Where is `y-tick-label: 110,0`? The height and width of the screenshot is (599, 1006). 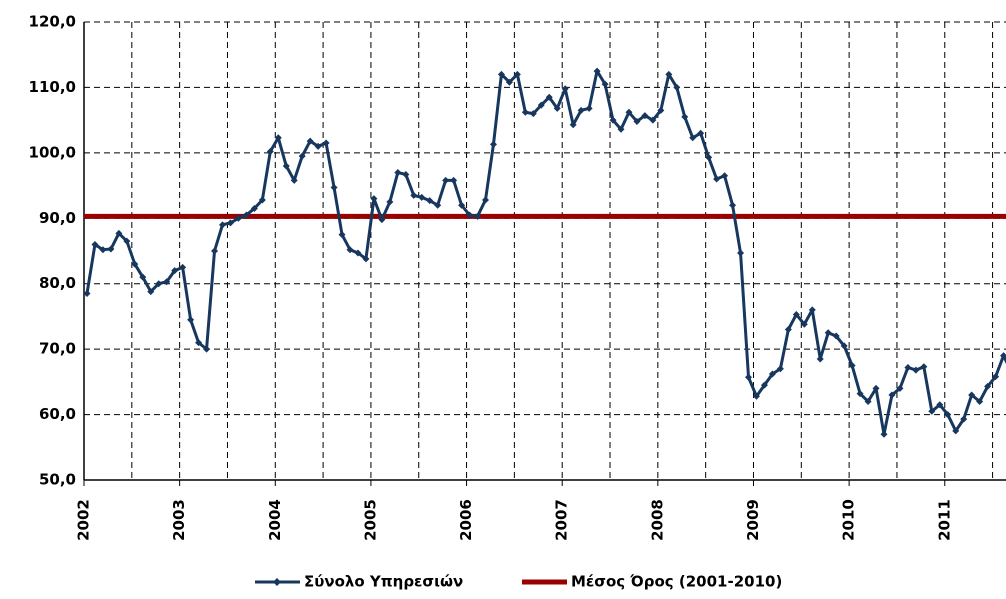 y-tick-label: 110,0 is located at coordinates (52, 87).